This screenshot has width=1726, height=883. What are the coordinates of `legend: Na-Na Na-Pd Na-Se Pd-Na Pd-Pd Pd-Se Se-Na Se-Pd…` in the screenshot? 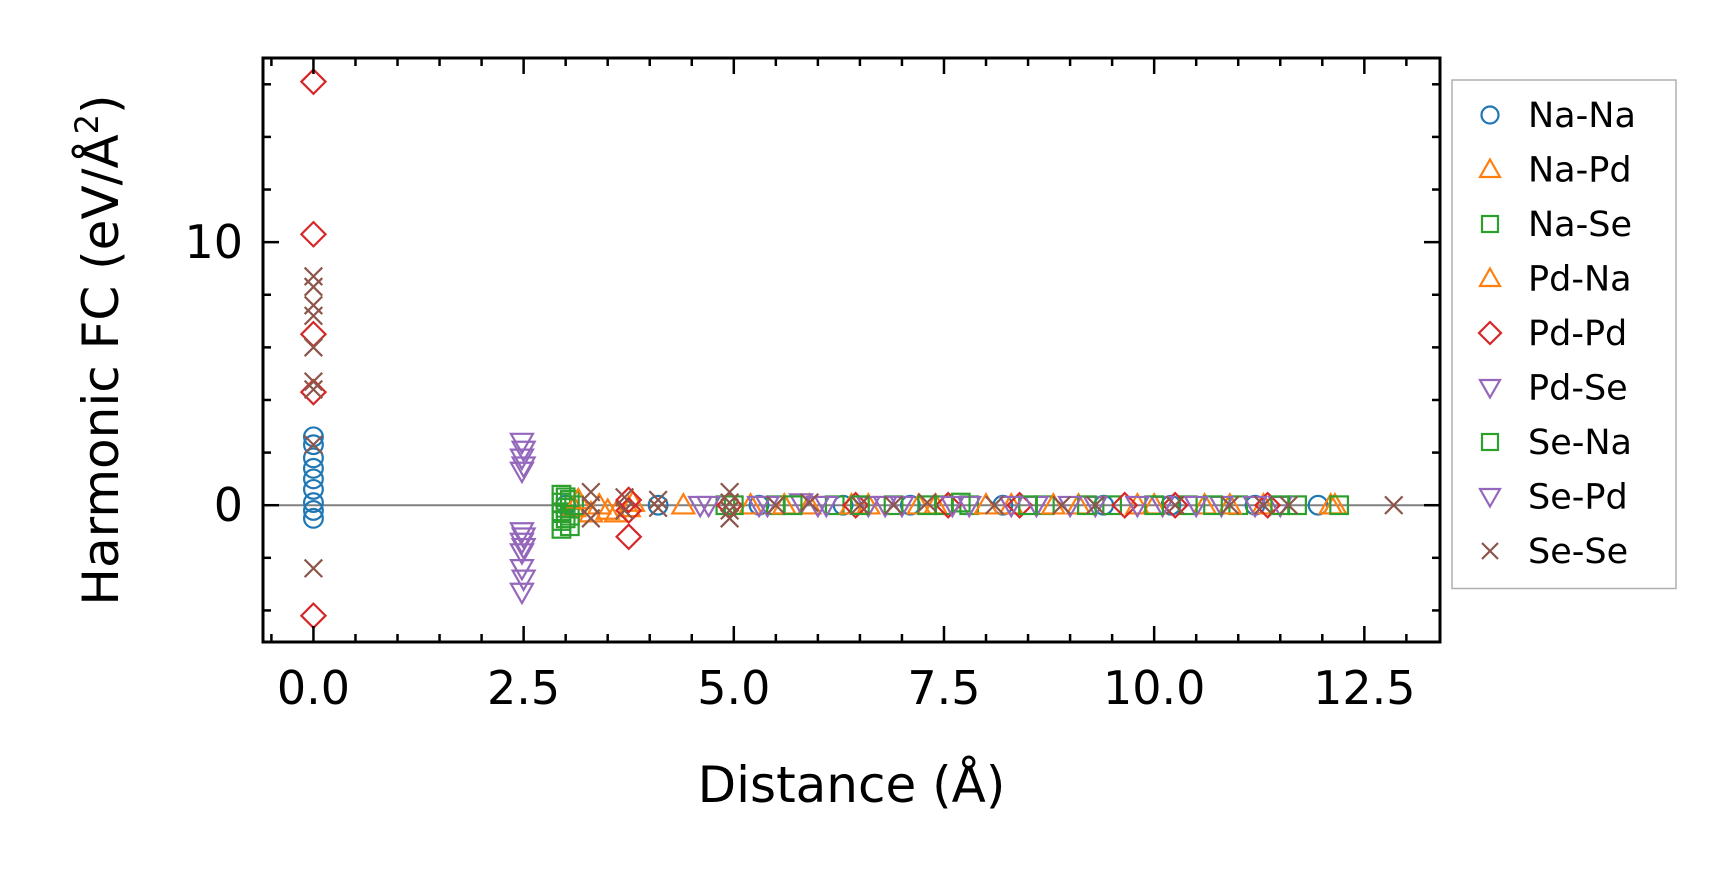 It's located at (1564, 334).